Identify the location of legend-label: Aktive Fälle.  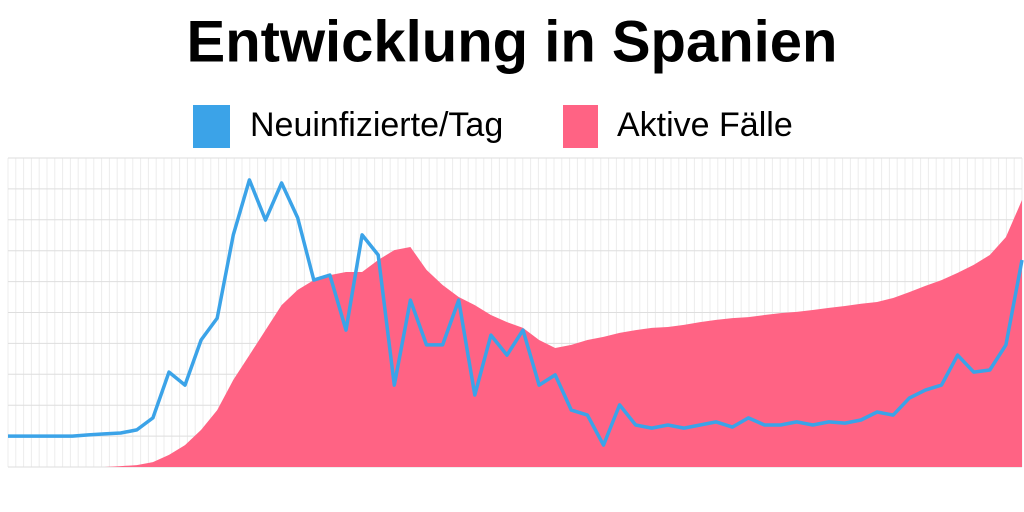
(705, 125).